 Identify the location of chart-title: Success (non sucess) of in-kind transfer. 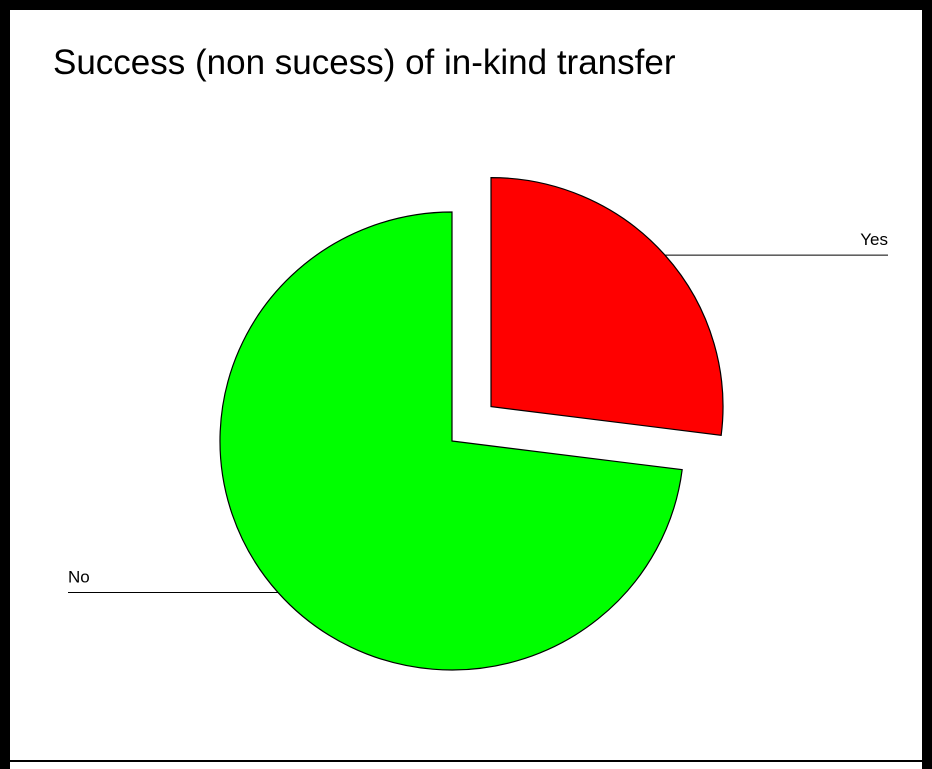
(364, 62).